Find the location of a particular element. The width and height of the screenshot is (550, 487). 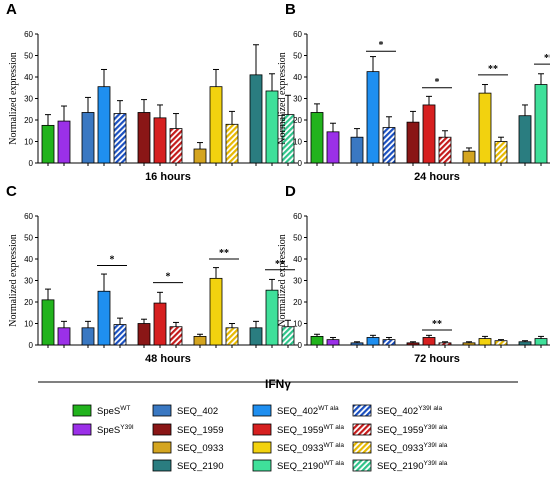

legend-label: SEQ_1959 is located at coordinates (200, 430).